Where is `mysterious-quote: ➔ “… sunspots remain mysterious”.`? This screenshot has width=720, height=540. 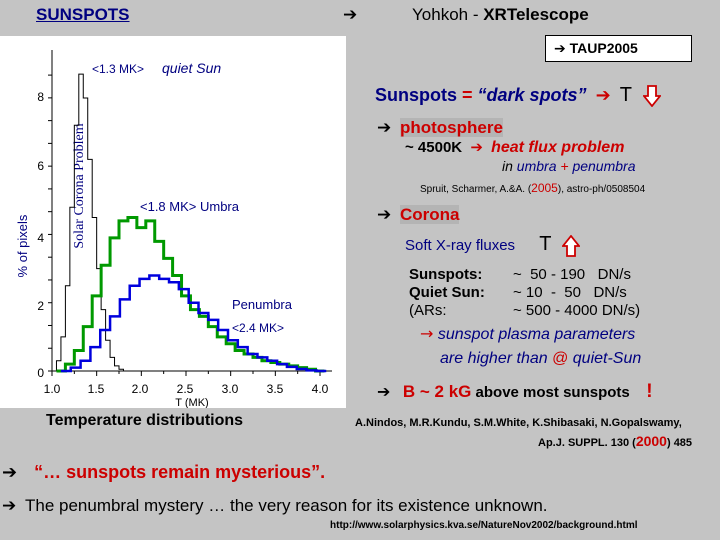
mysterious-quote: ➔ “… sunspots remain mysterious”. is located at coordinates (163, 472).